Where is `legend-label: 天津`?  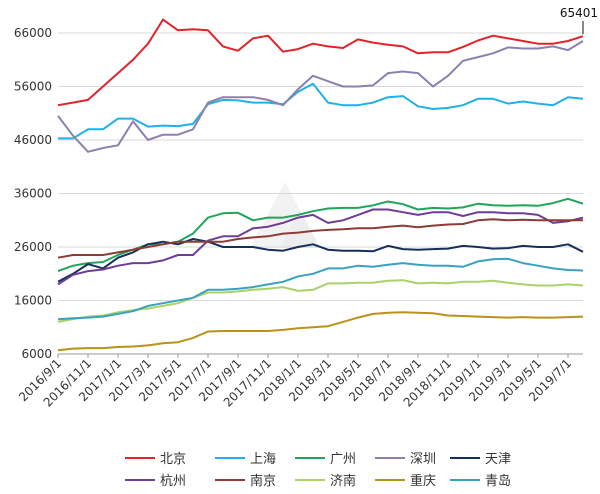 legend-label: 天津 is located at coordinates (498, 459).